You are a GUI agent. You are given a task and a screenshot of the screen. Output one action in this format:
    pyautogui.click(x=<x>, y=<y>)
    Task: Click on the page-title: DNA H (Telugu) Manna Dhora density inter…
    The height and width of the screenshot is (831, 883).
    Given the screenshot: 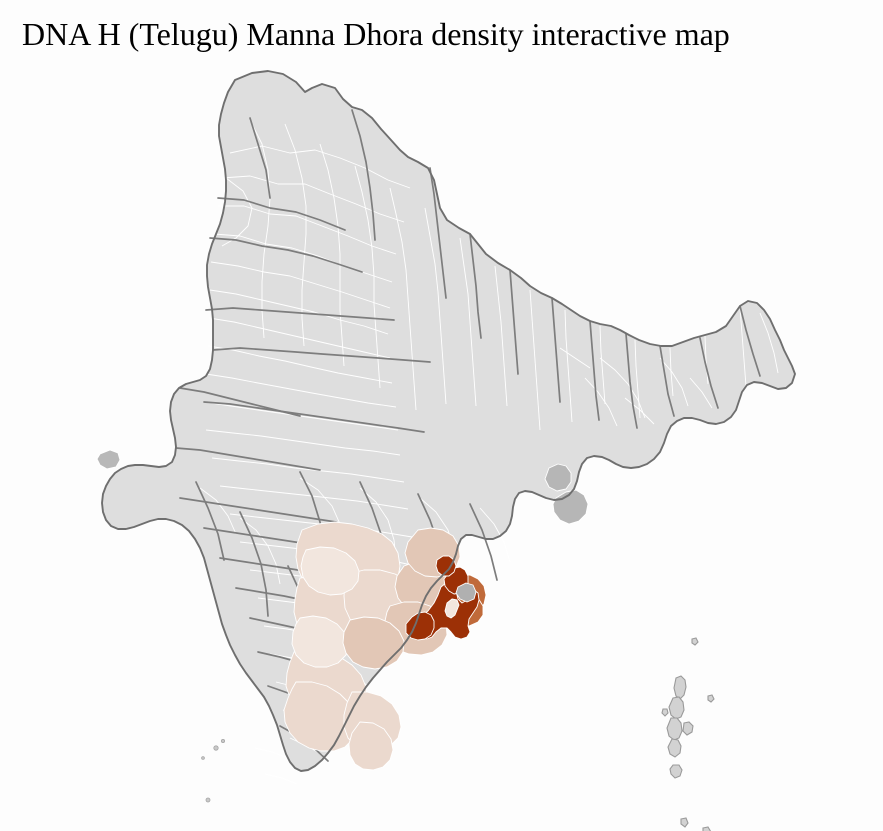 What is the action you would take?
    pyautogui.click(x=376, y=34)
    